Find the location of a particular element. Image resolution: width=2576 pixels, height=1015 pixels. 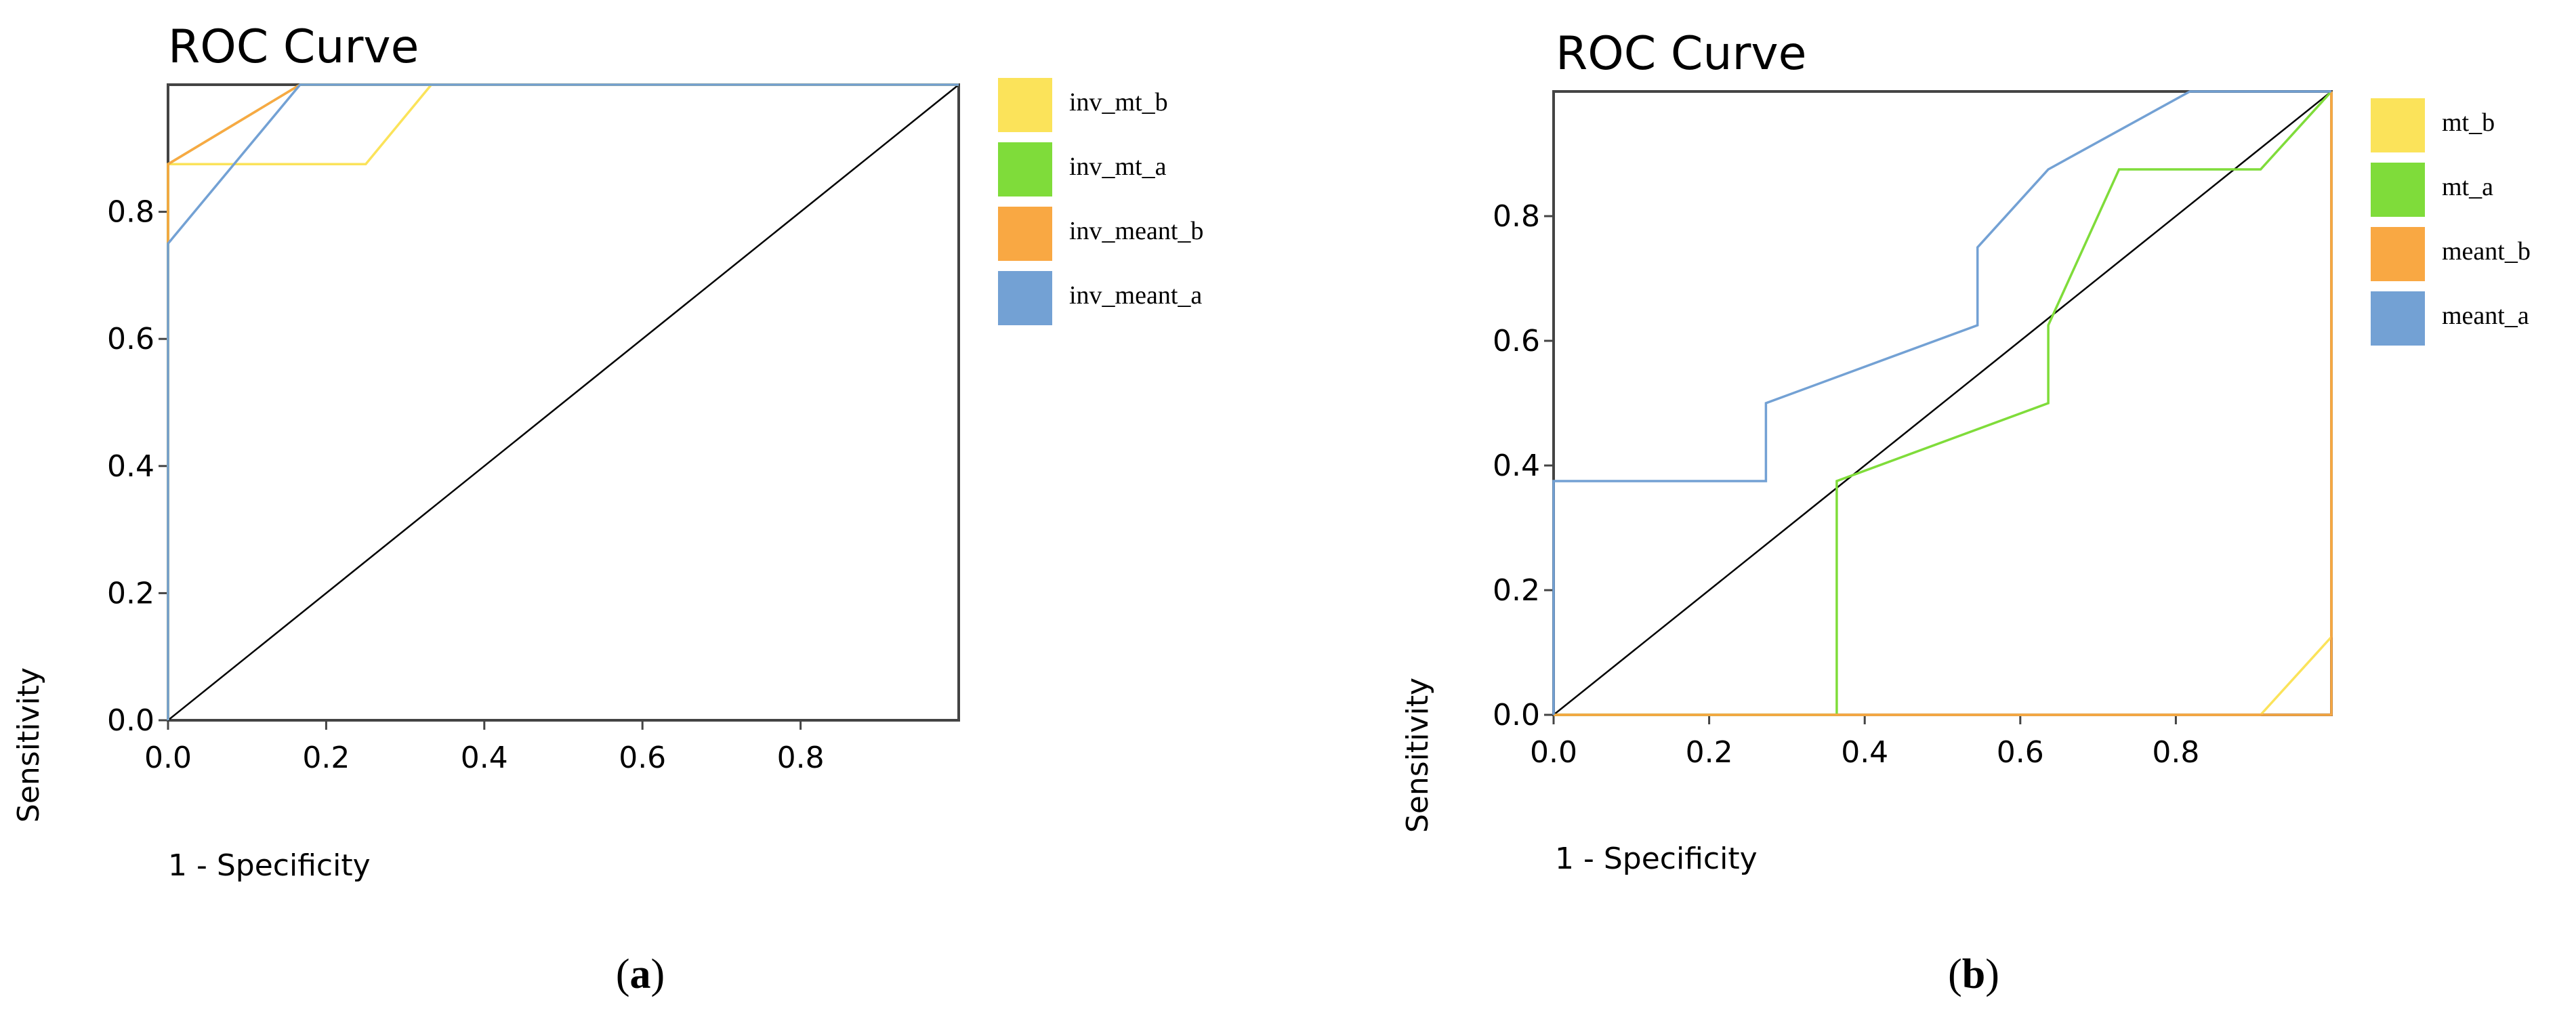

legend-item: mt_b is located at coordinates (2433, 125).